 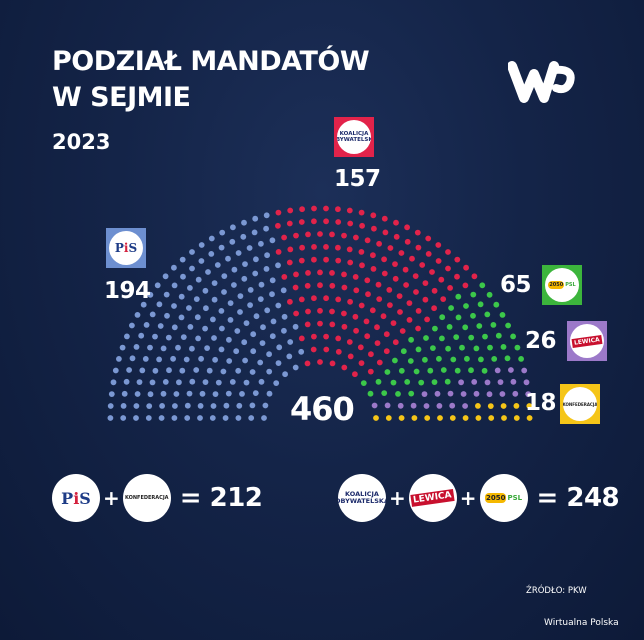 What do you see at coordinates (322, 409) in the screenshot?
I see `total-seats: 460` at bounding box center [322, 409].